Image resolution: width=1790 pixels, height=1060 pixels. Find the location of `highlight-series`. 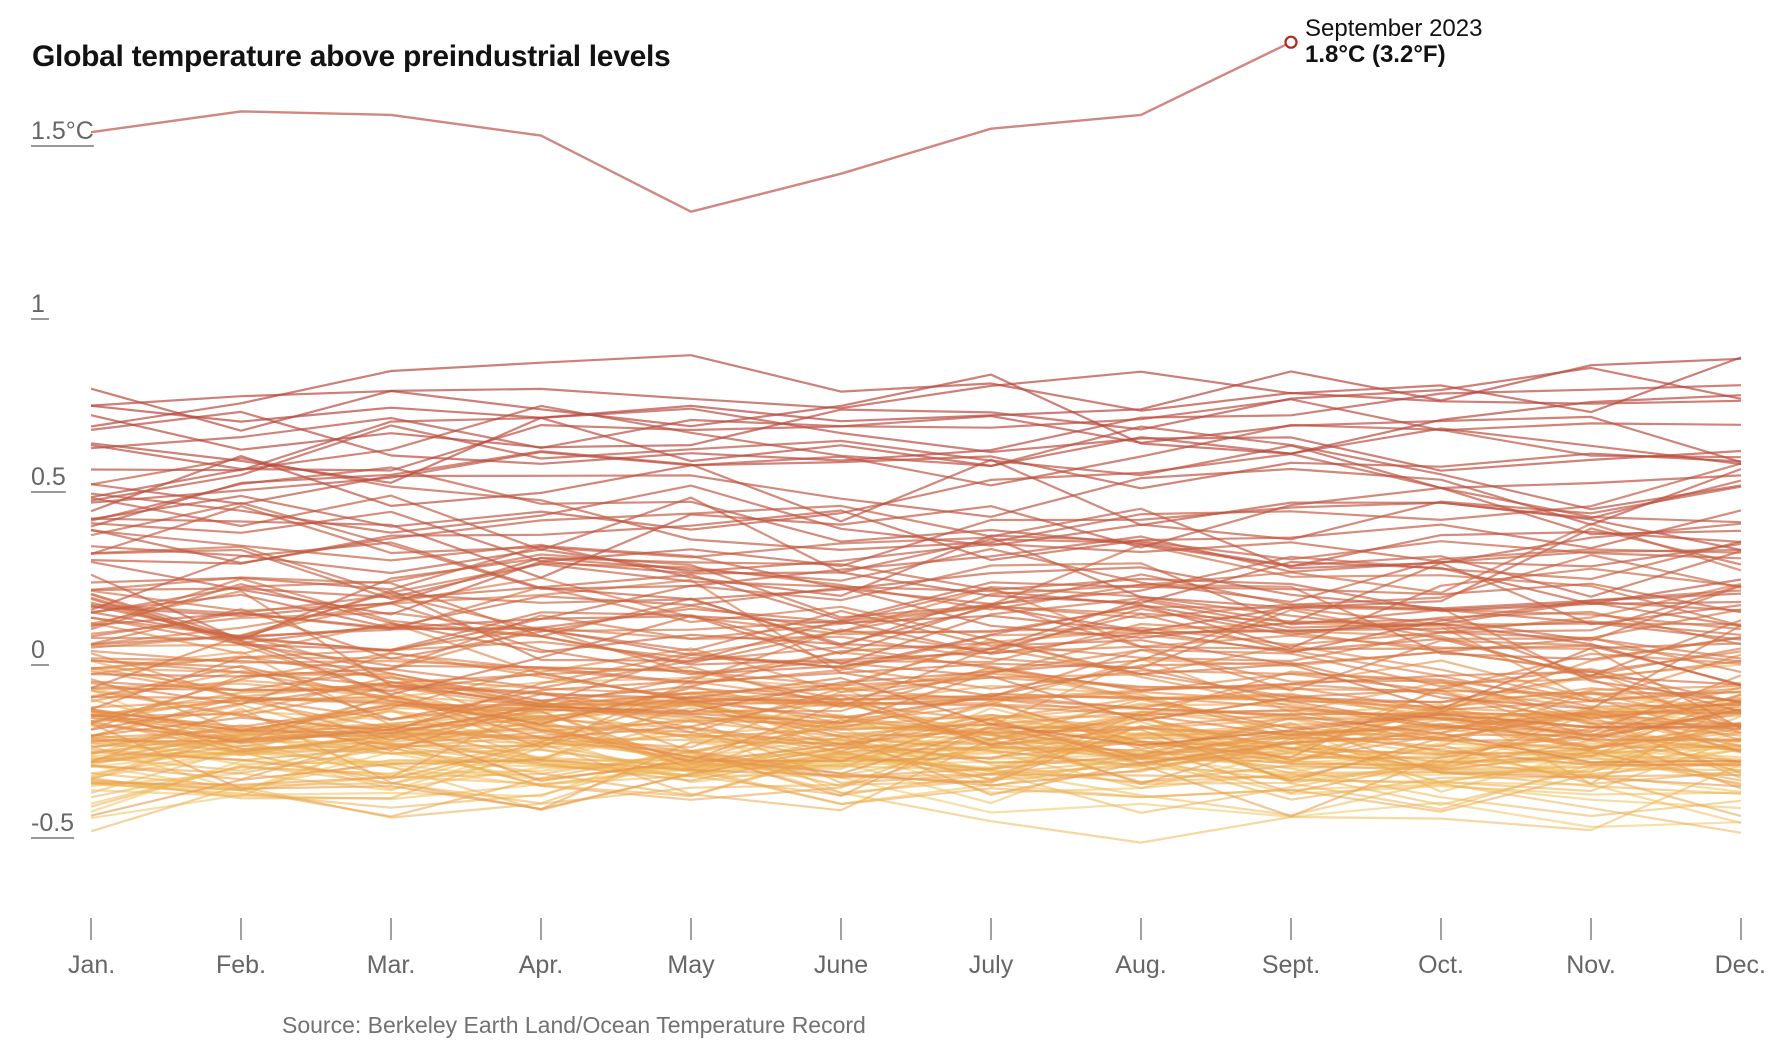

highlight-series is located at coordinates (694, 124).